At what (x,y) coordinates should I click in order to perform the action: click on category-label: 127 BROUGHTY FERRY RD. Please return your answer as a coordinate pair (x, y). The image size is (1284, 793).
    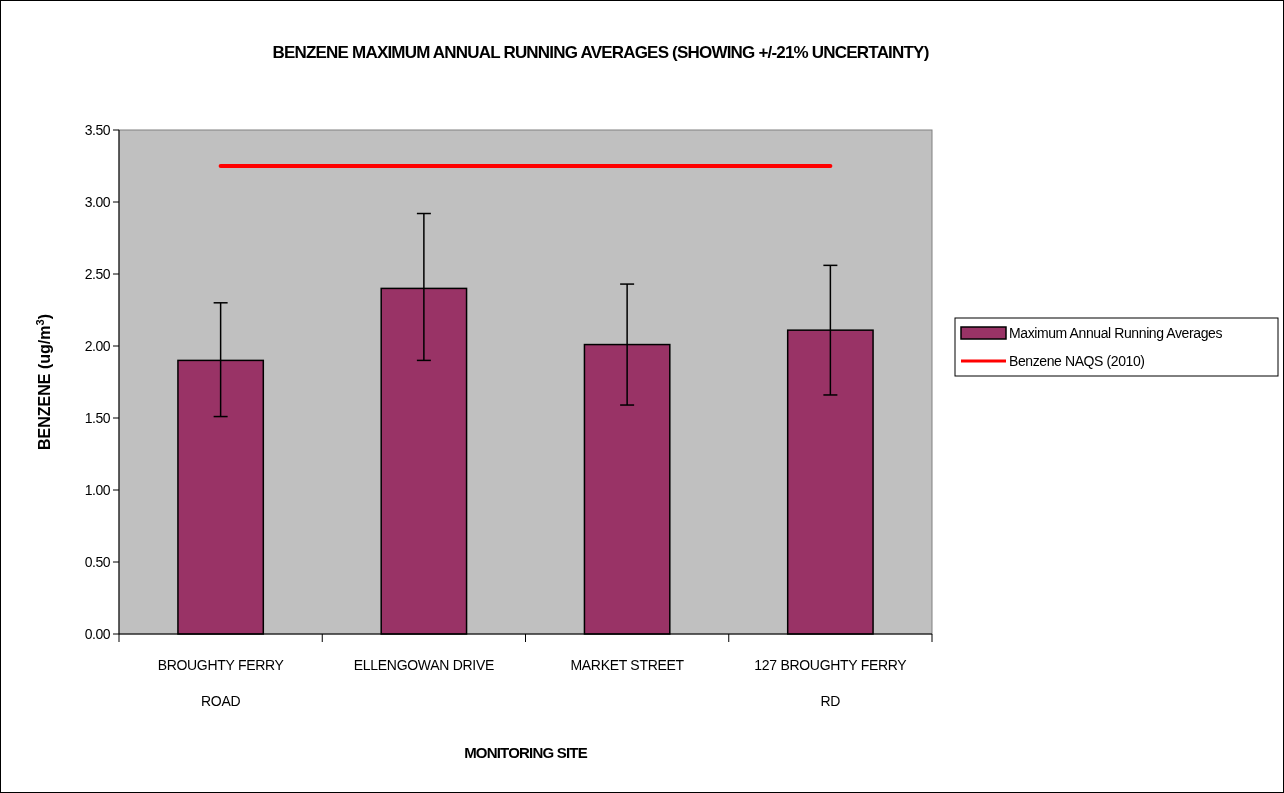
    Looking at the image, I should click on (830, 683).